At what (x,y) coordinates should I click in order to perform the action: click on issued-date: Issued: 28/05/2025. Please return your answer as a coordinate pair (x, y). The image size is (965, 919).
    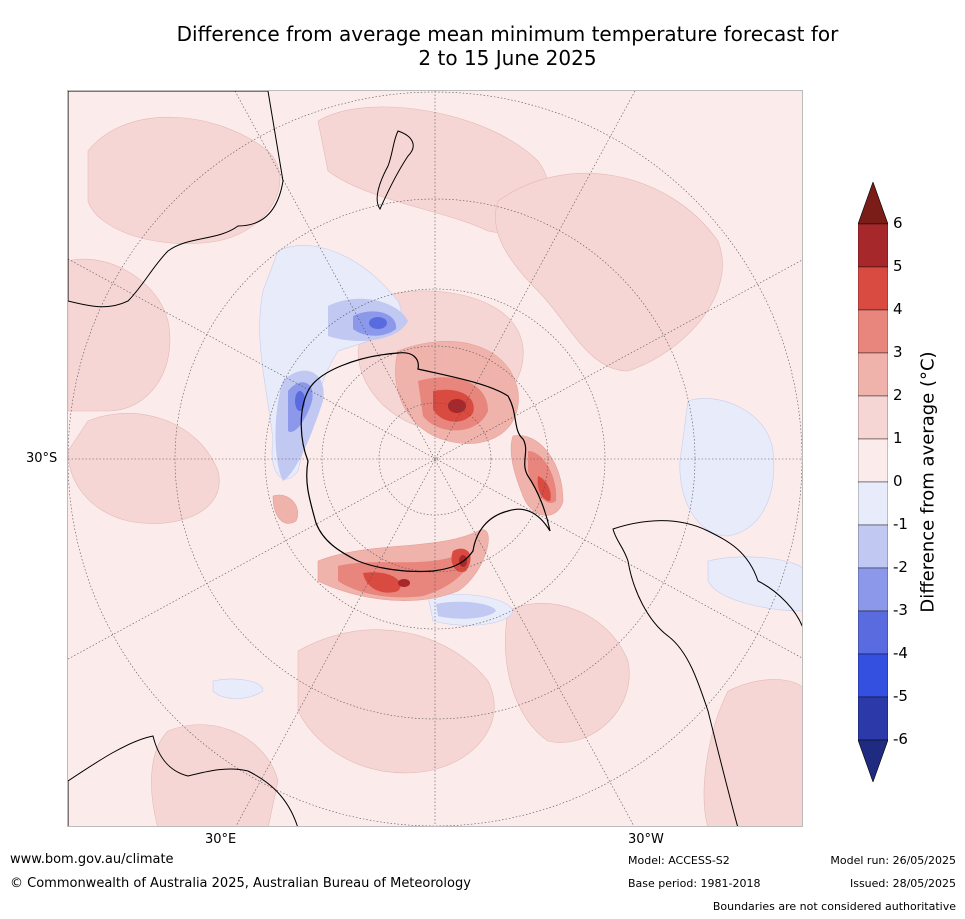
    Looking at the image, I should click on (902, 883).